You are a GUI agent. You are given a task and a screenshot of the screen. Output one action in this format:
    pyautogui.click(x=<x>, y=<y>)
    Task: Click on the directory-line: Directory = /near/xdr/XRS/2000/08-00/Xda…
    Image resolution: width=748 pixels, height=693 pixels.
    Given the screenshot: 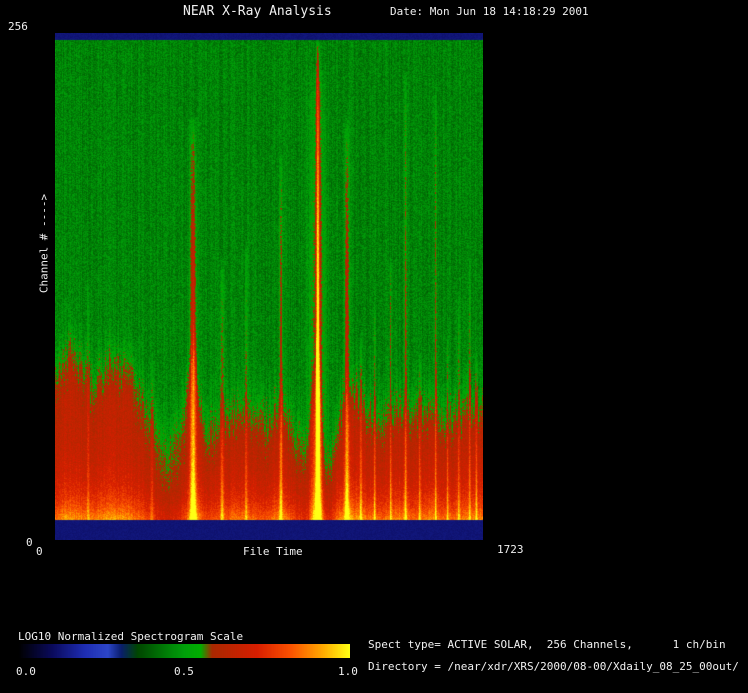 What is the action you would take?
    pyautogui.click(x=553, y=666)
    